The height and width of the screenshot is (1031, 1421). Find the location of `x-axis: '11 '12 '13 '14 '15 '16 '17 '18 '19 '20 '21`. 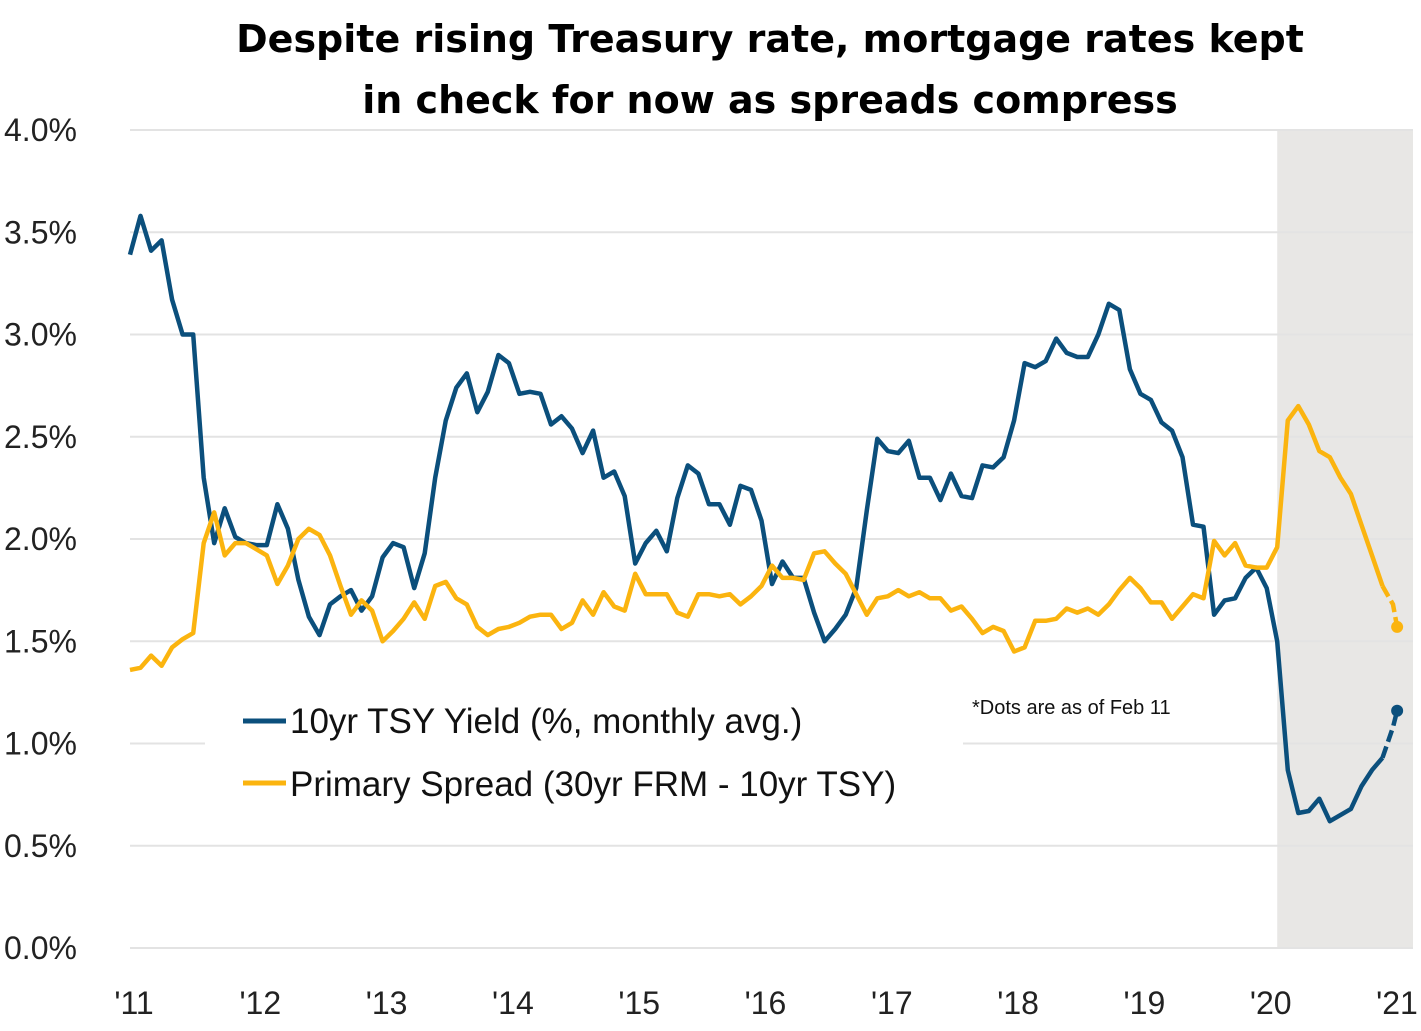

x-axis: '11 '12 '13 '14 '15 '16 '17 '18 '19 '20 '21 is located at coordinates (766, 1003).